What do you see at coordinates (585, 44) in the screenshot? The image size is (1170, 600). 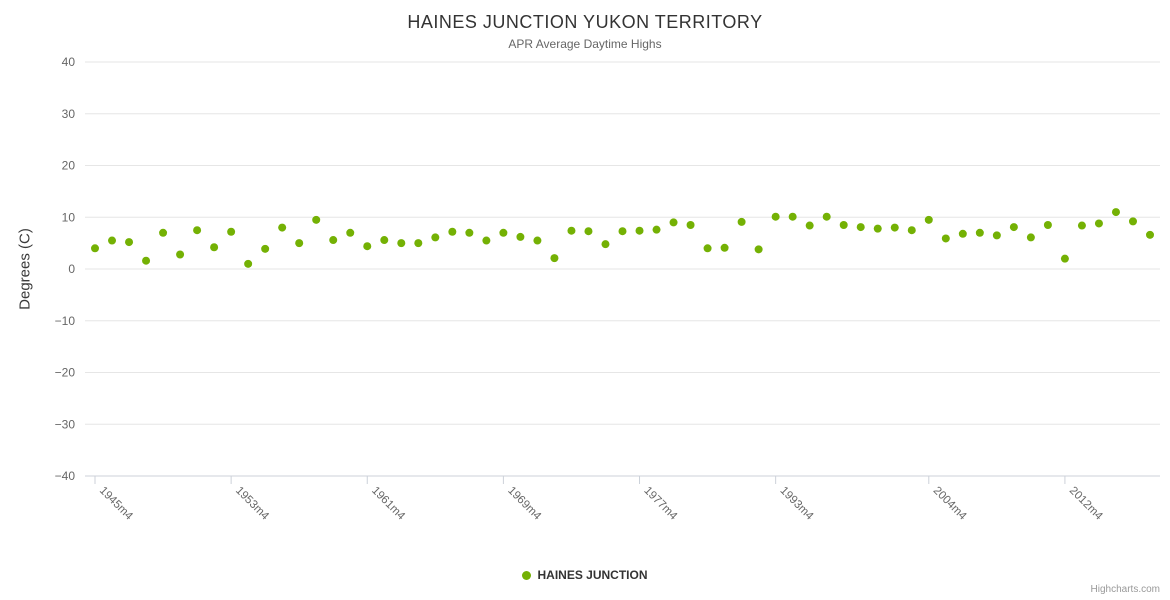 I see `chart-subtitle: APR Average Daytime Highs` at bounding box center [585, 44].